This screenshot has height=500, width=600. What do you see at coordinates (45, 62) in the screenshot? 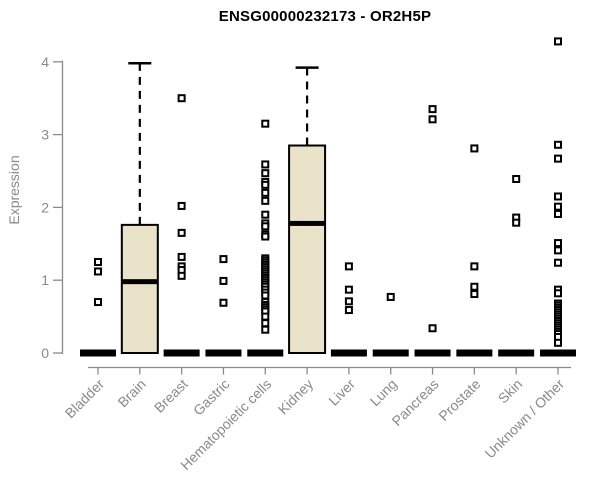
I see `y-tick-label: 4` at bounding box center [45, 62].